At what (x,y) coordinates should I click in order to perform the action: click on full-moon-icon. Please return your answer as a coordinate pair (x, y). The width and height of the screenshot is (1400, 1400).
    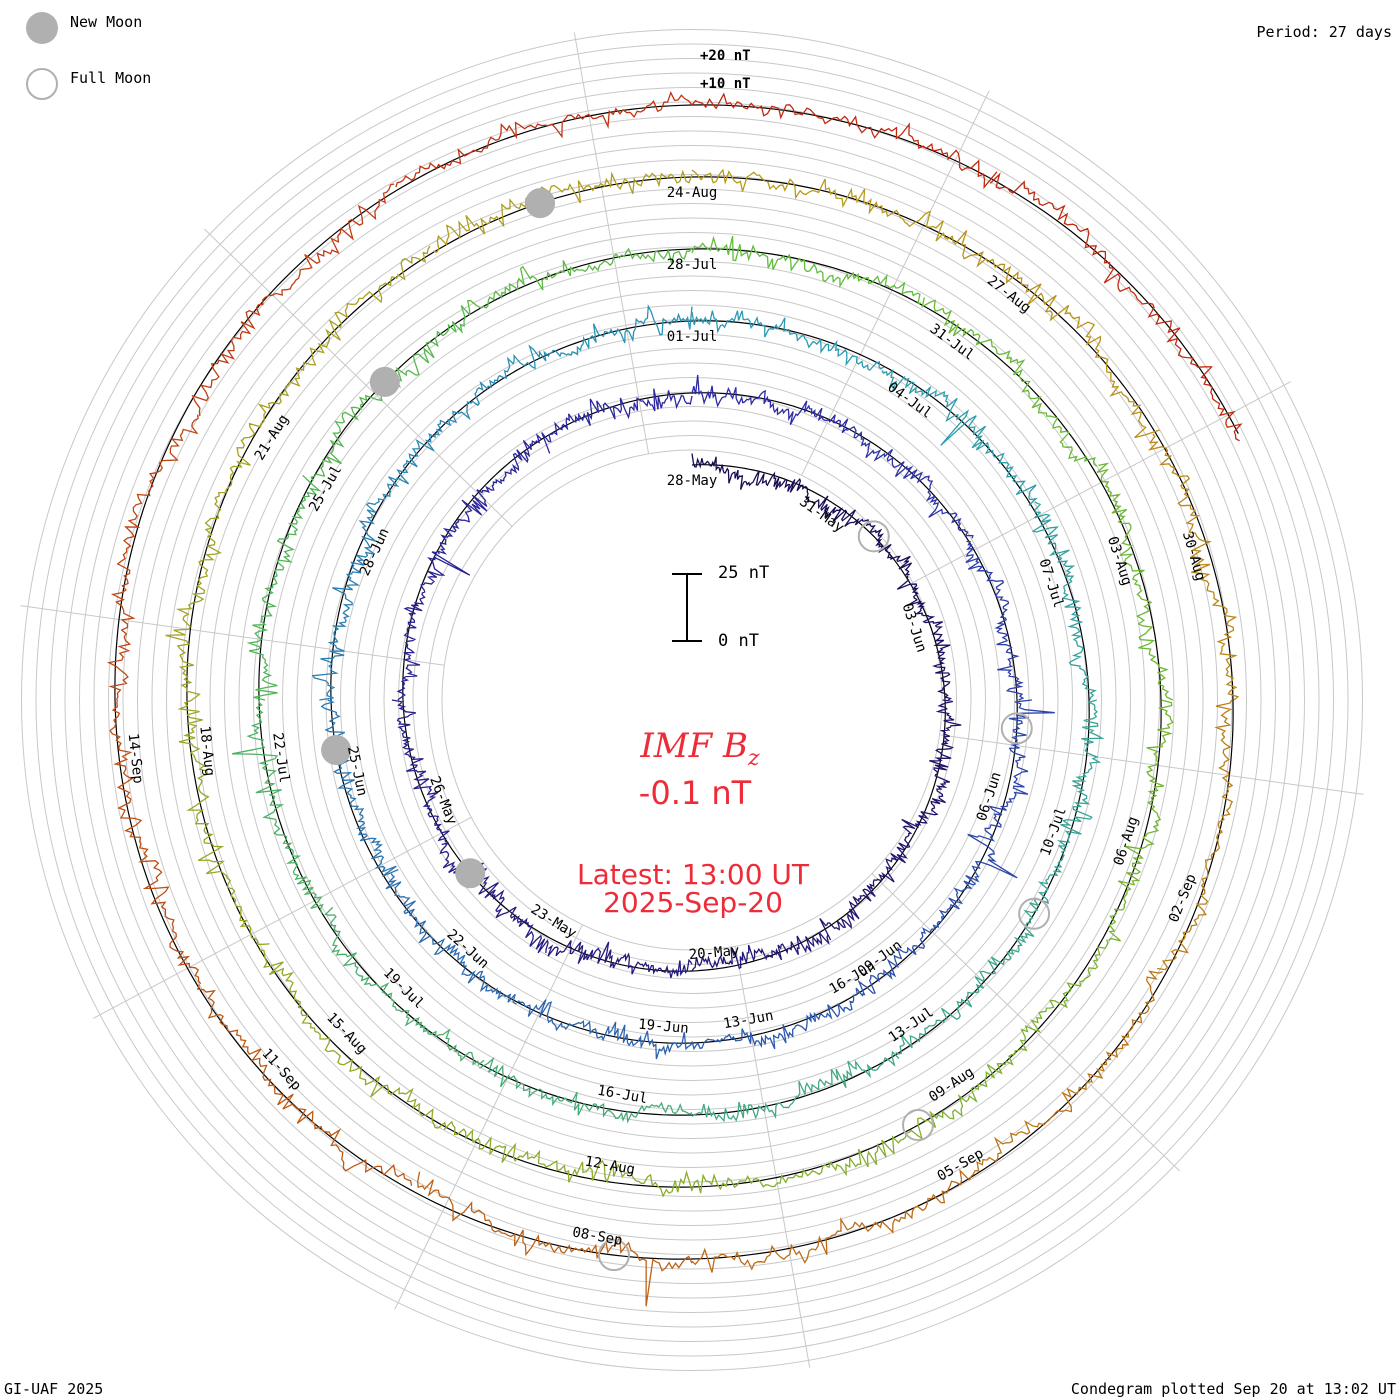
    Looking at the image, I should click on (42, 84).